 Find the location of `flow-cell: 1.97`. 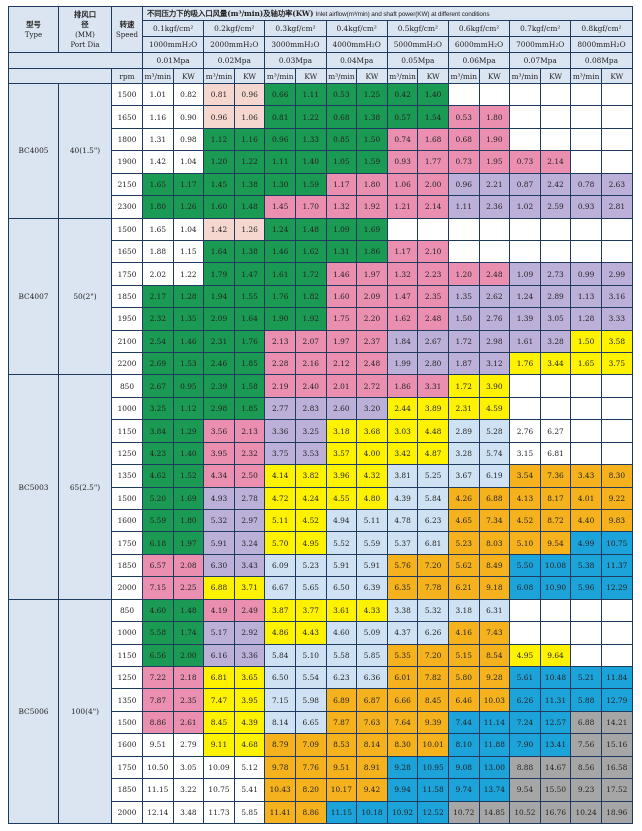

flow-cell: 1.97 is located at coordinates (341, 341).